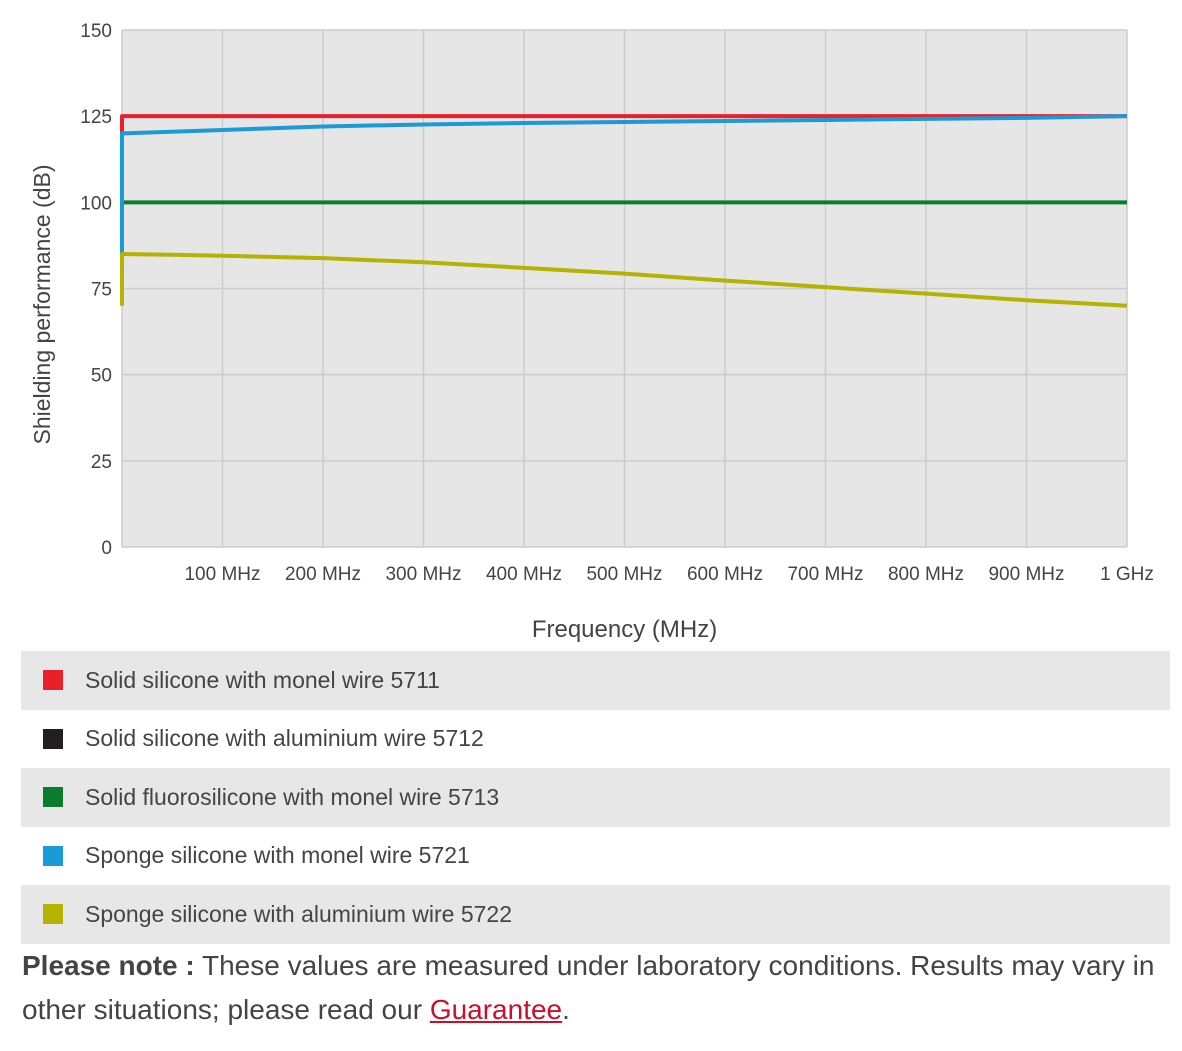 This screenshot has width=1182, height=1051. I want to click on legend-item: Sponge silicone with monel wire 5721, so click(595, 856).